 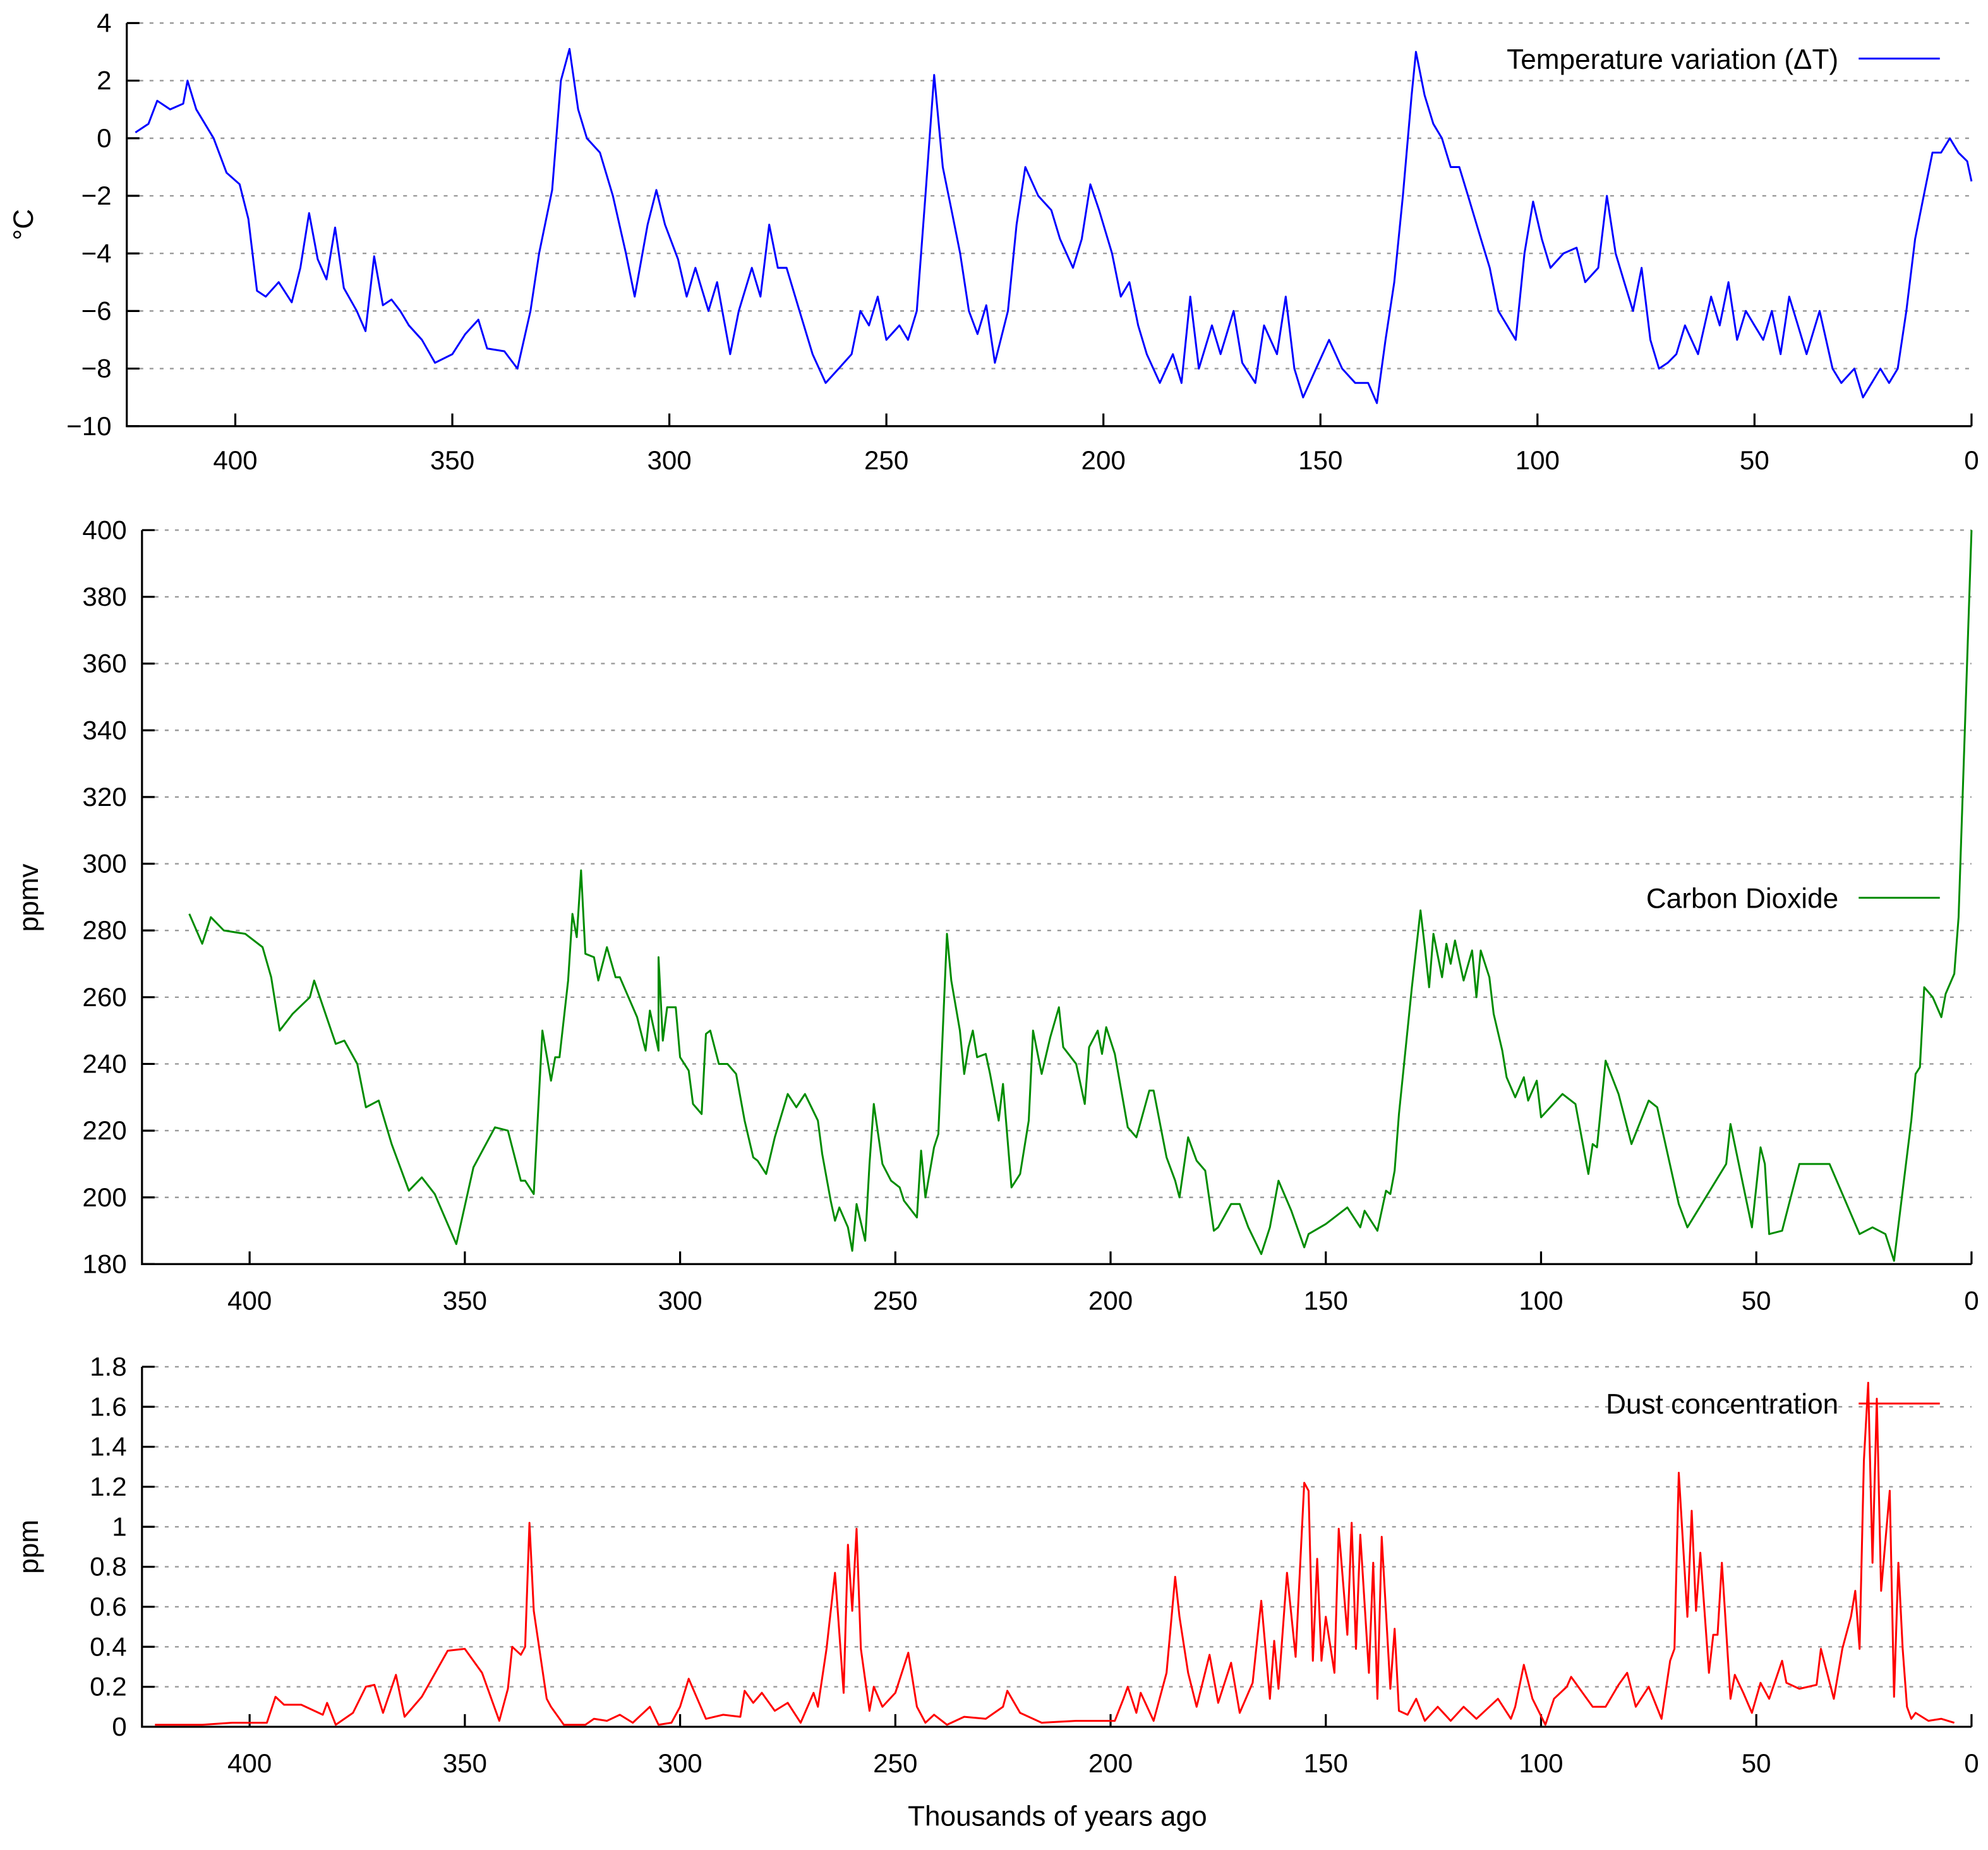 What do you see at coordinates (104, 1197) in the screenshot?
I see `y-tick-label: 200` at bounding box center [104, 1197].